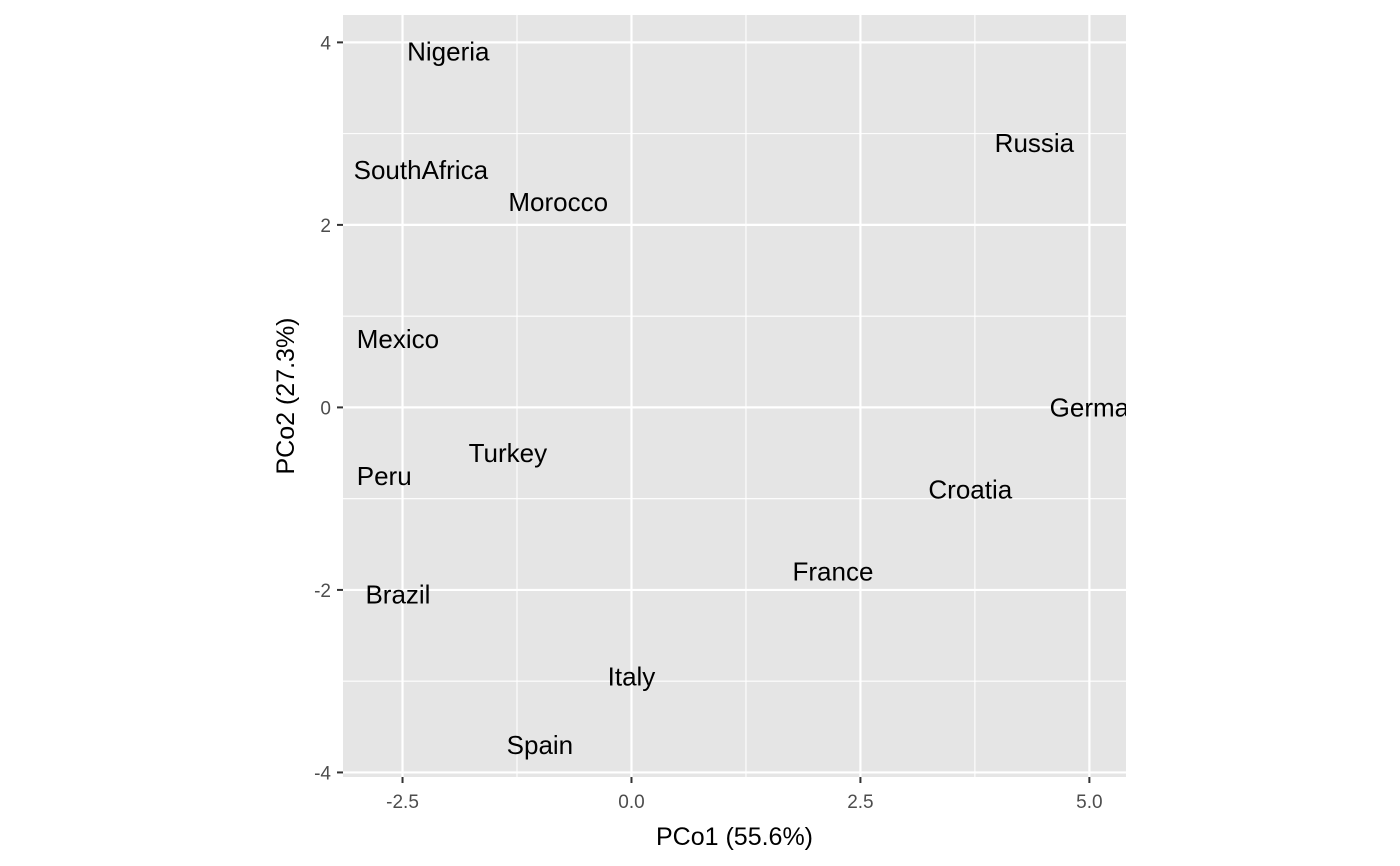 This screenshot has width=1400, height=866. I want to click on x-tick-label: -2.5, so click(402, 802).